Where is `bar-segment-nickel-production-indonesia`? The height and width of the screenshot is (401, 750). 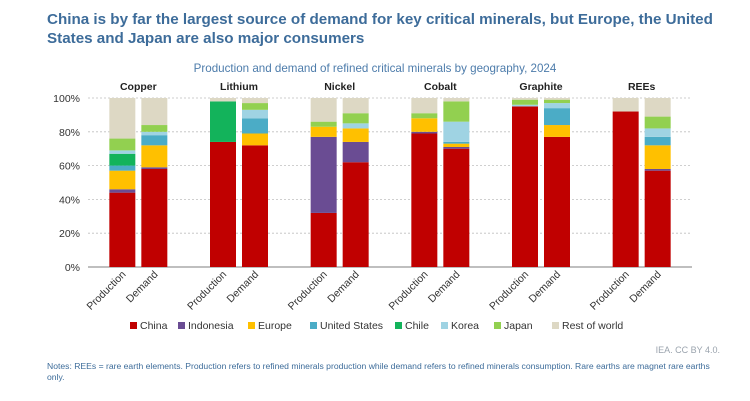 bar-segment-nickel-production-indonesia is located at coordinates (323, 174).